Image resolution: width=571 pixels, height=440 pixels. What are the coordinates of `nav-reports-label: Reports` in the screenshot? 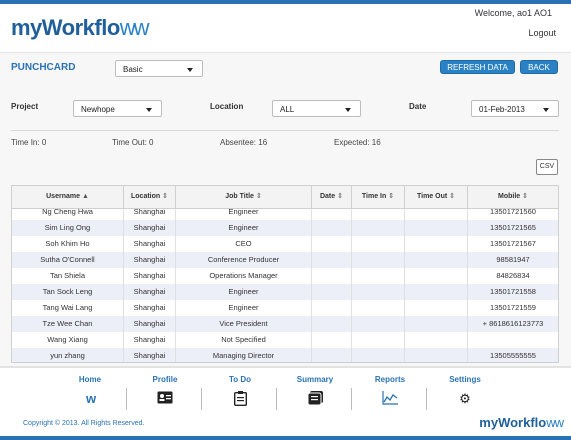 It's located at (390, 379).